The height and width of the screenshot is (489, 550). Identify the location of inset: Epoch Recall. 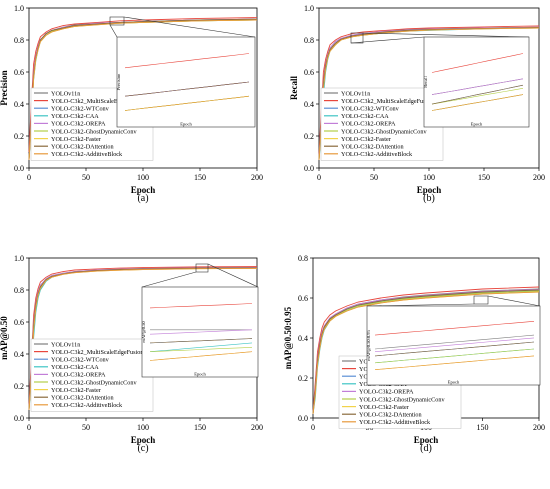
(476, 82).